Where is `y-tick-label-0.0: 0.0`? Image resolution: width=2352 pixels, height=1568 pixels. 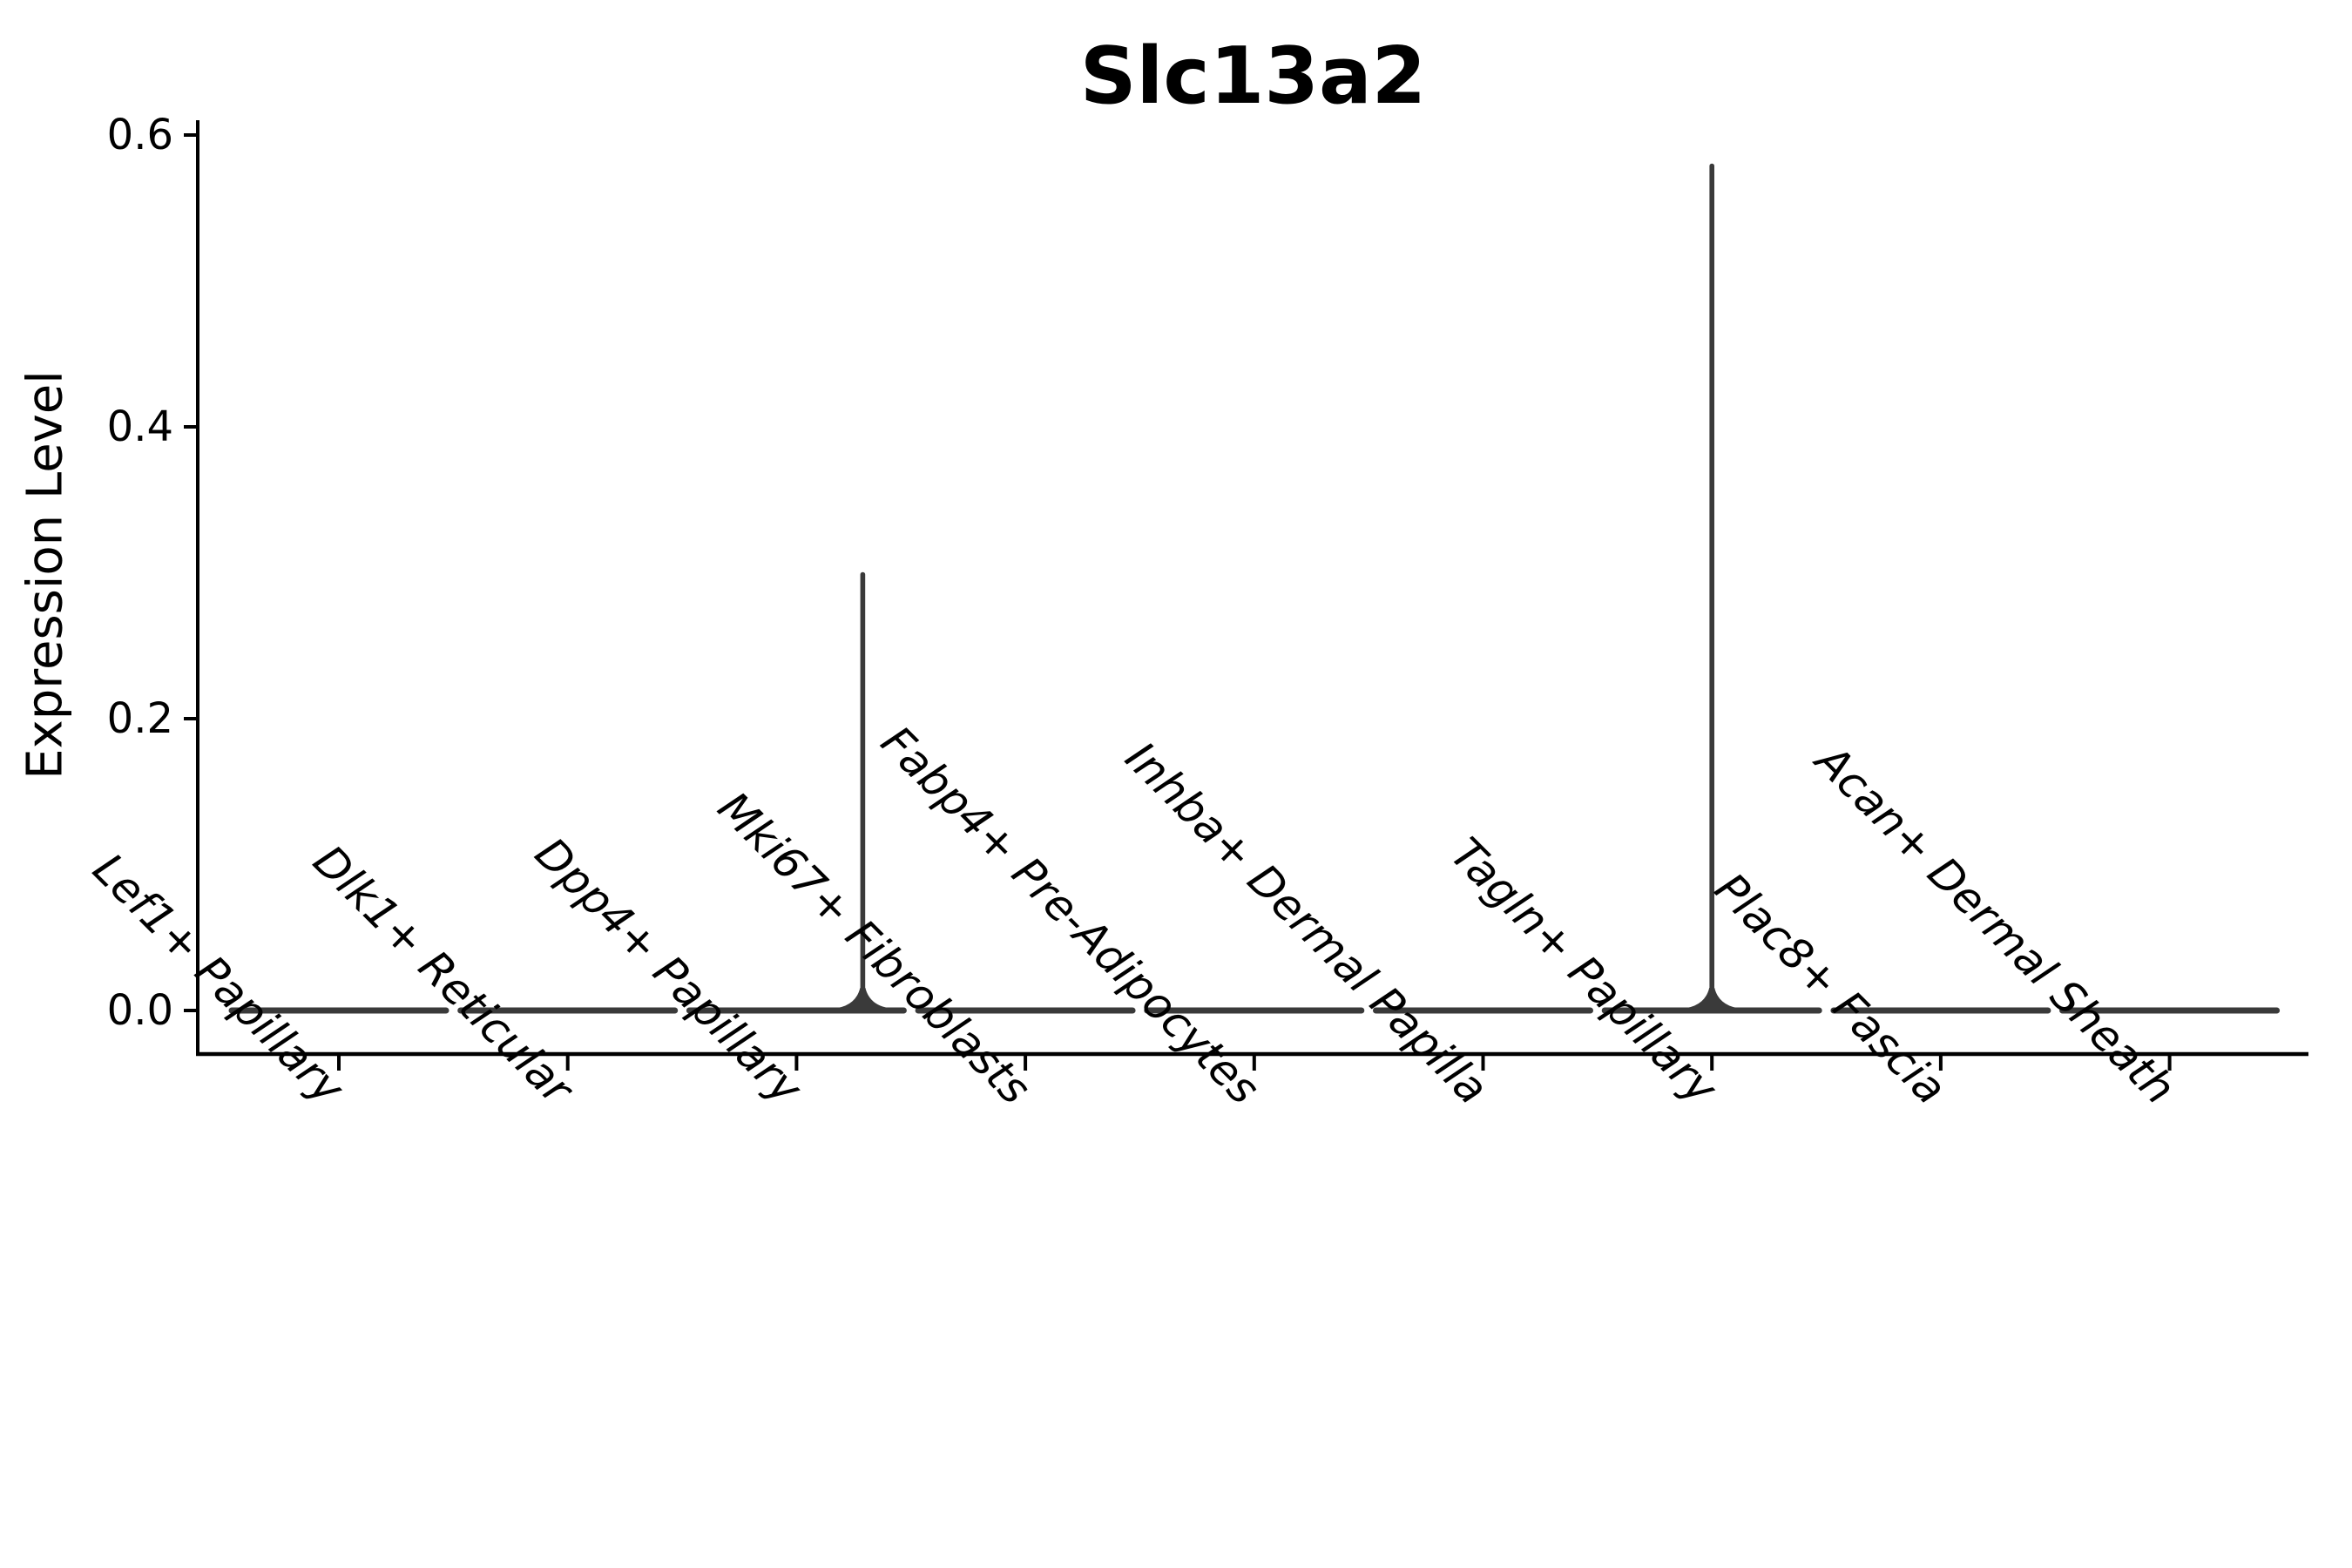 y-tick-label-0.0: 0.0 is located at coordinates (139, 1011).